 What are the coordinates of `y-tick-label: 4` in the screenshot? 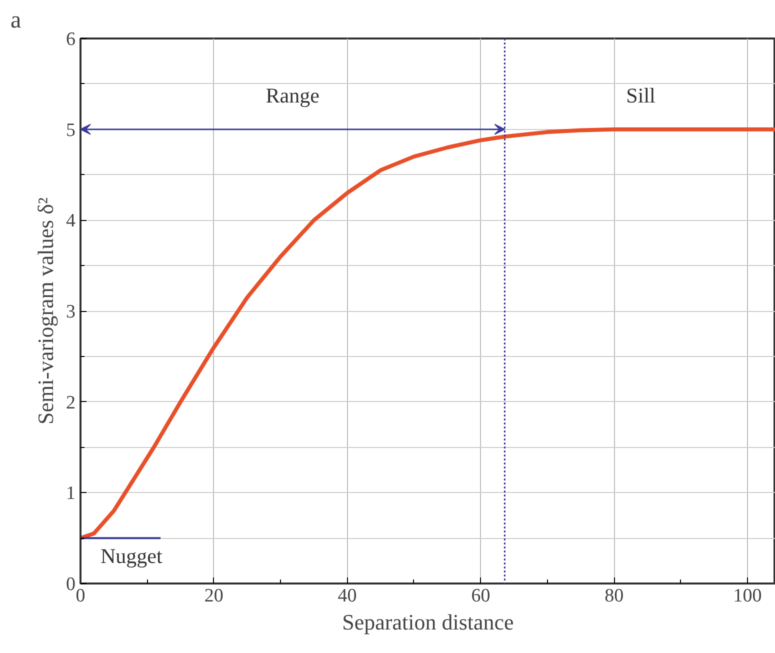 It's located at (71, 221).